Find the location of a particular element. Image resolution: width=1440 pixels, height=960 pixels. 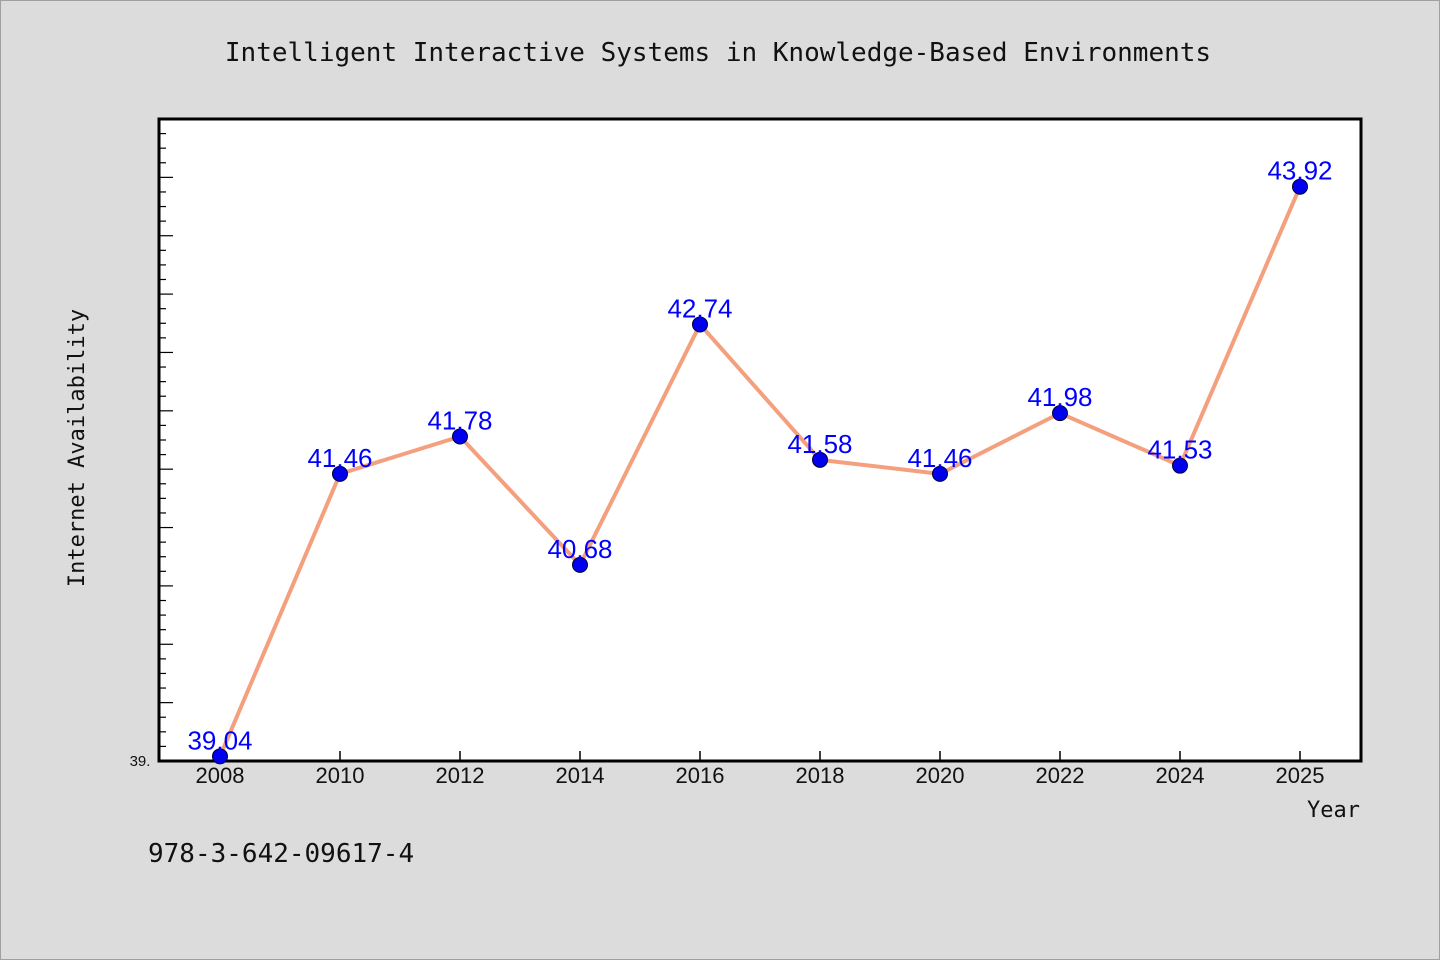

x-tick-label: 2008 is located at coordinates (220, 775).